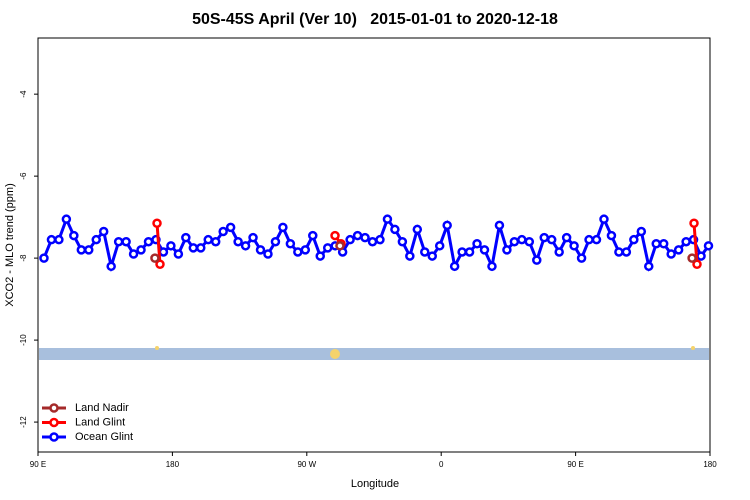 The height and width of the screenshot is (500, 750). Describe the element at coordinates (306, 464) in the screenshot. I see `x-tick-label: 90 W` at that location.